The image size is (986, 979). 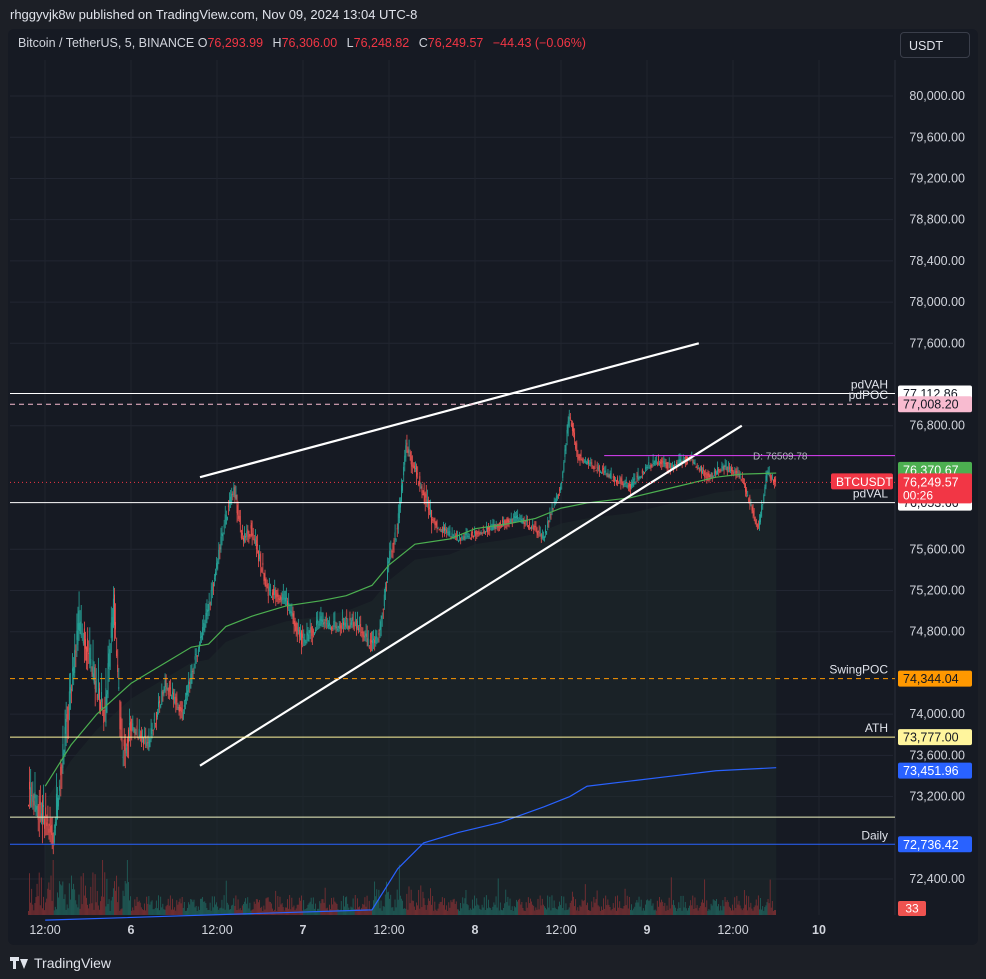 I want to click on y-tick-label: 74,000.00, so click(x=937, y=714).